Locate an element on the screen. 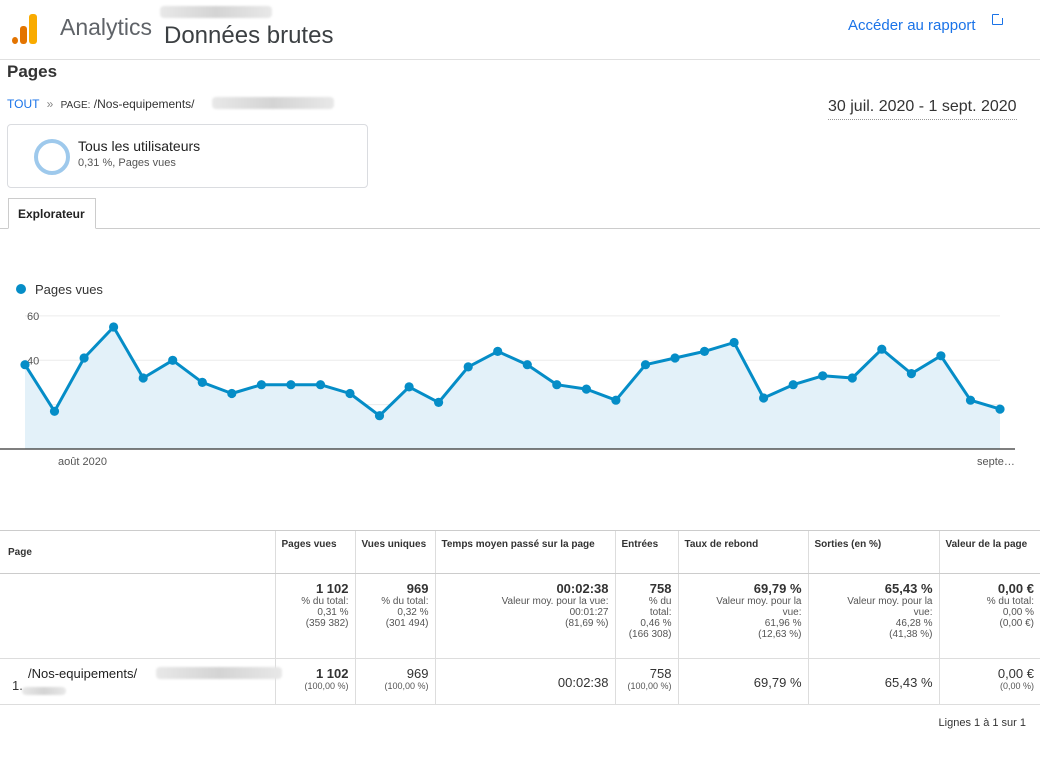 The width and height of the screenshot is (1040, 762). total-subtext: 00:01:27 is located at coordinates (589, 612).